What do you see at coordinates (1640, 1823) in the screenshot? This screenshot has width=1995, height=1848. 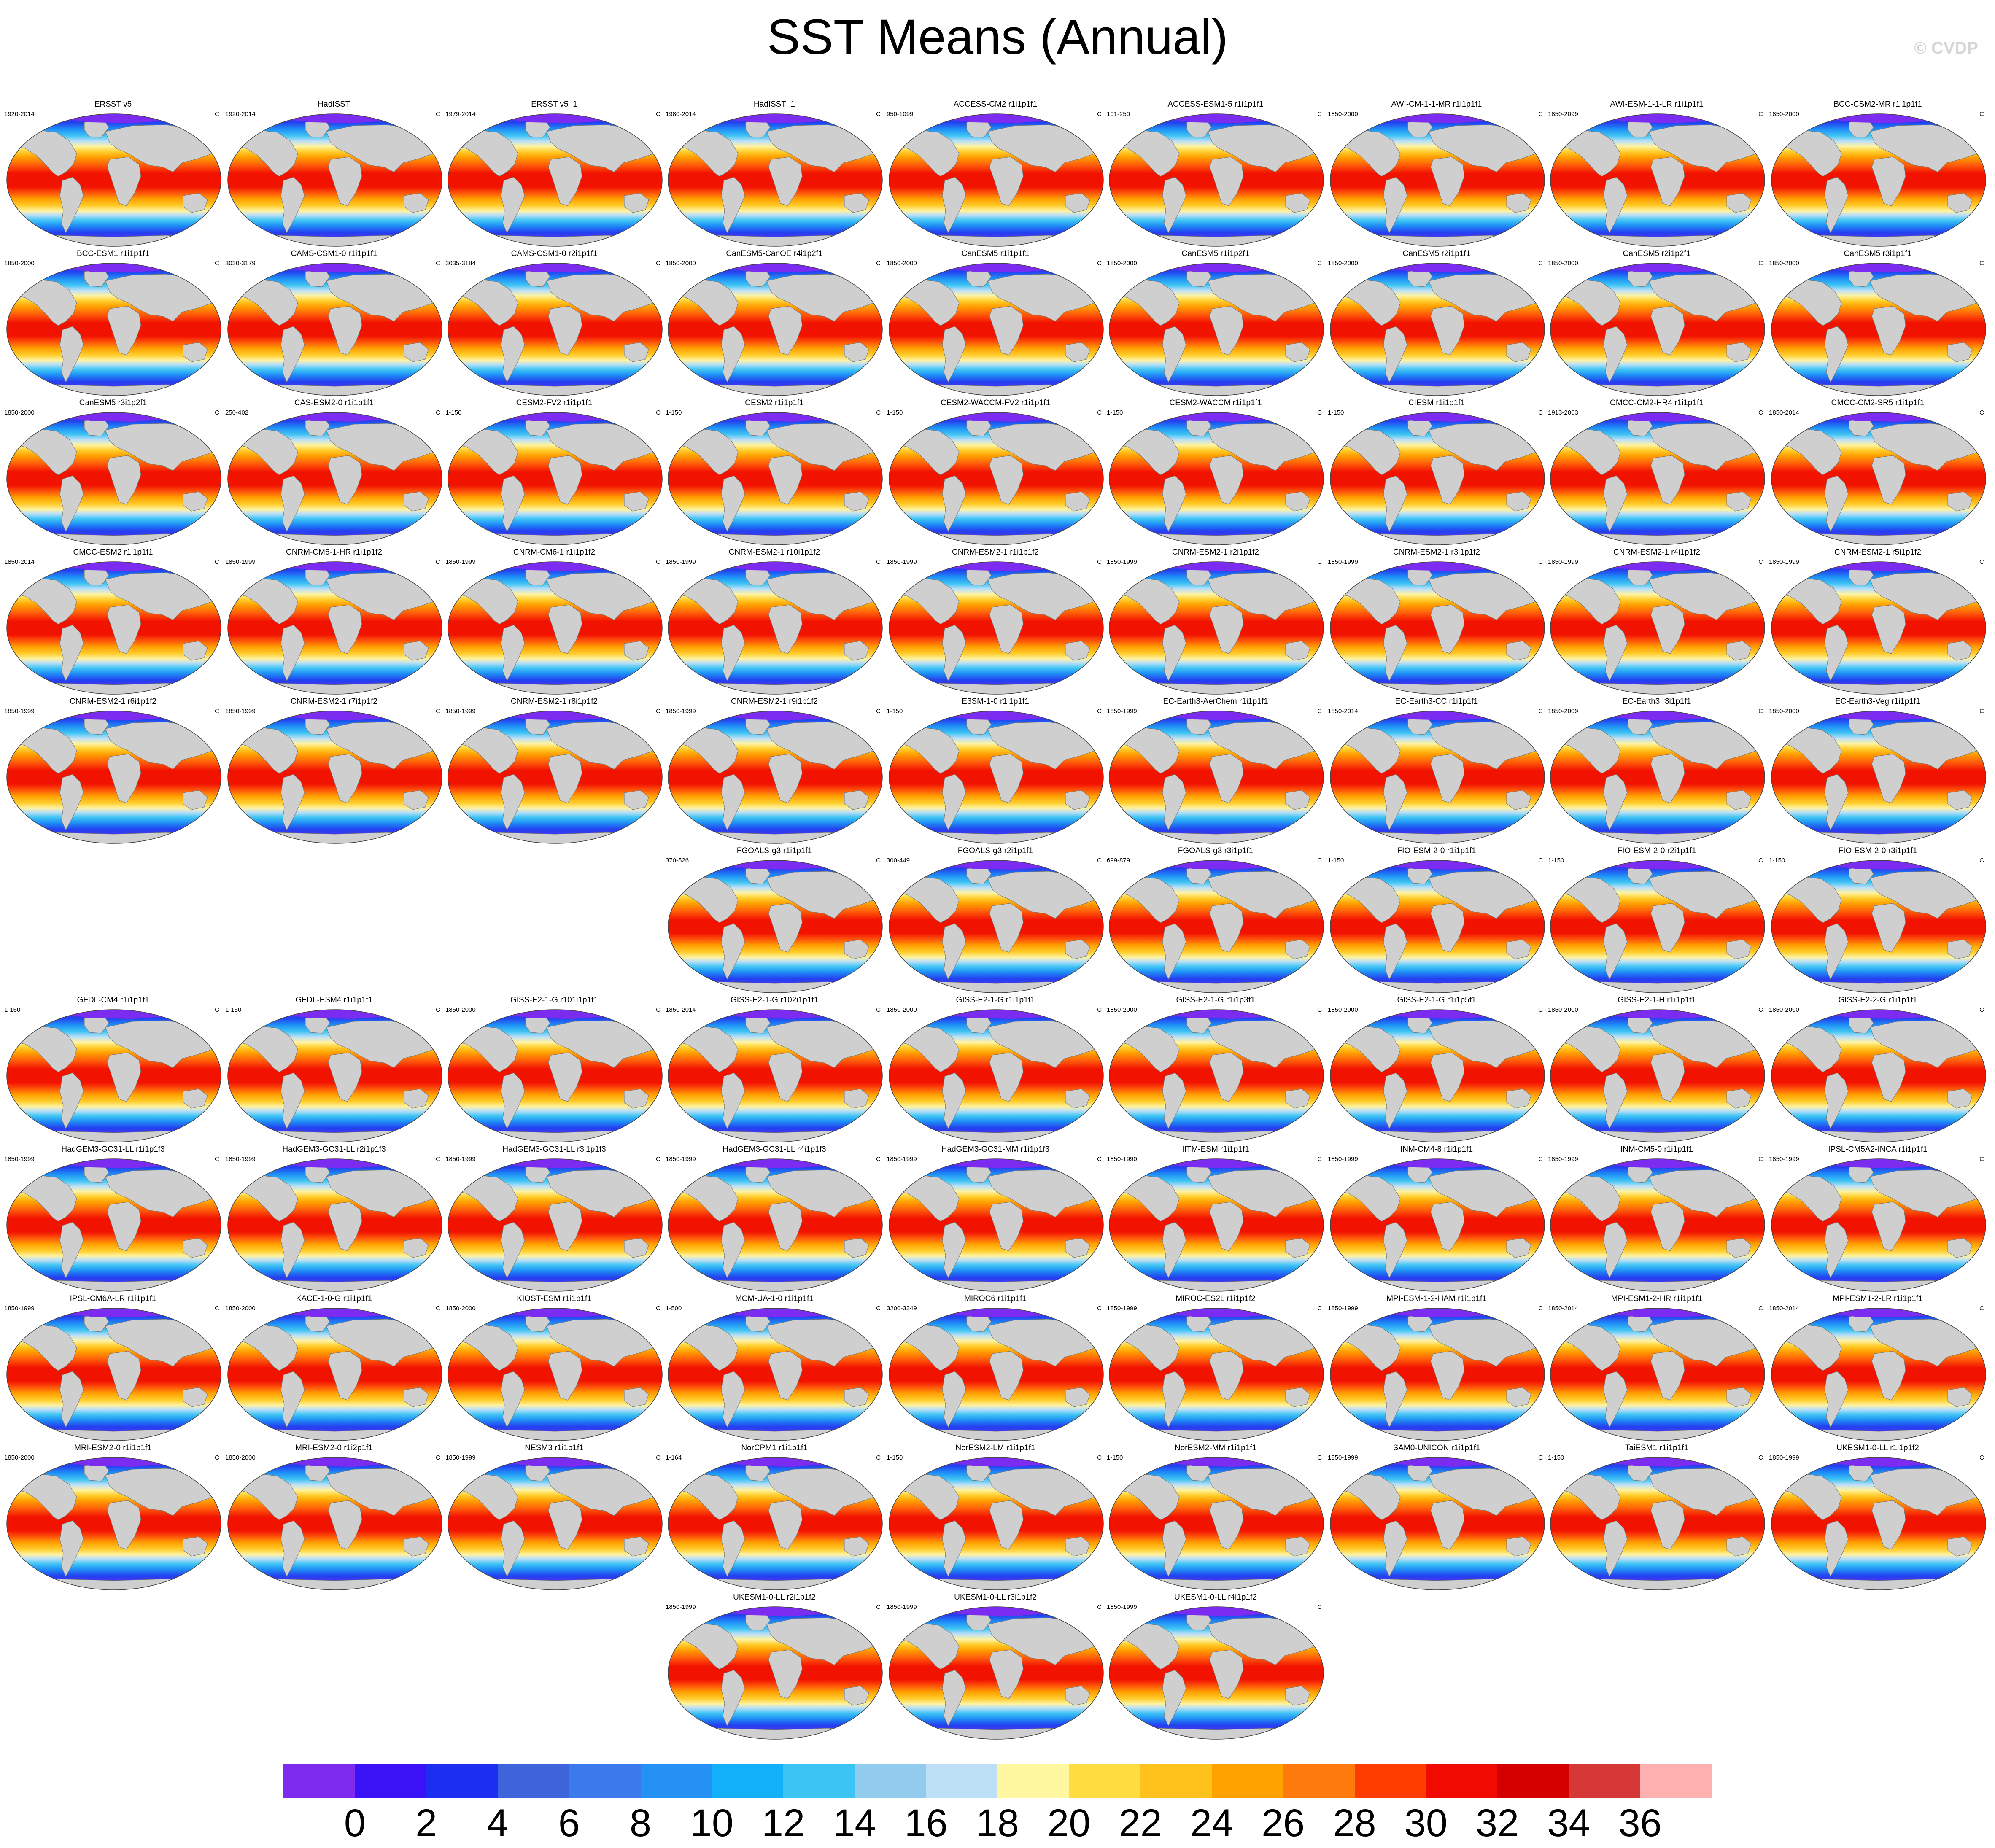 I see `colorbar-tick-label: 36` at bounding box center [1640, 1823].